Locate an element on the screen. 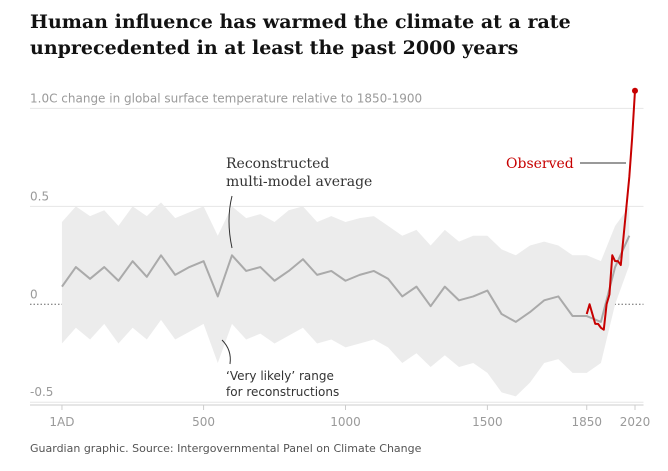  y-tick-label: -0.5 is located at coordinates (41, 392).